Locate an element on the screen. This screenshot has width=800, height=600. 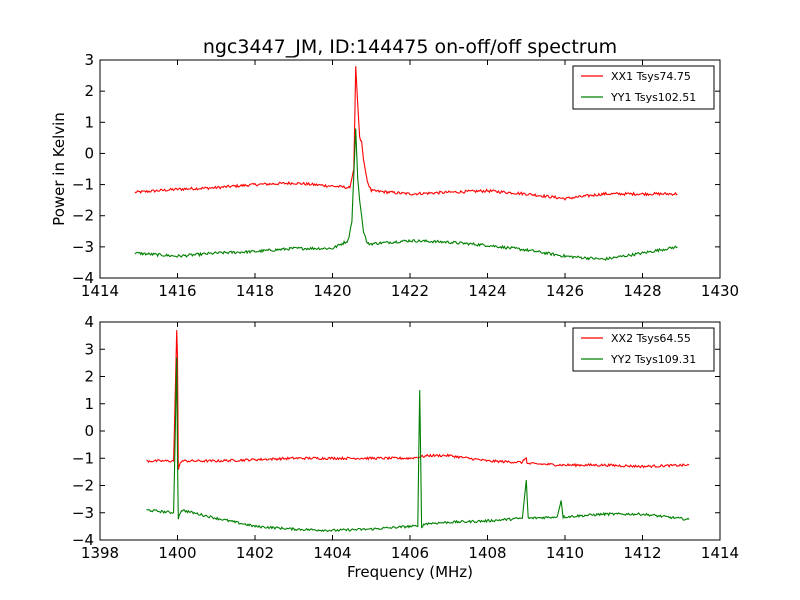
legend-label-yy2: YY2 Tsys109.31 is located at coordinates (653, 359).